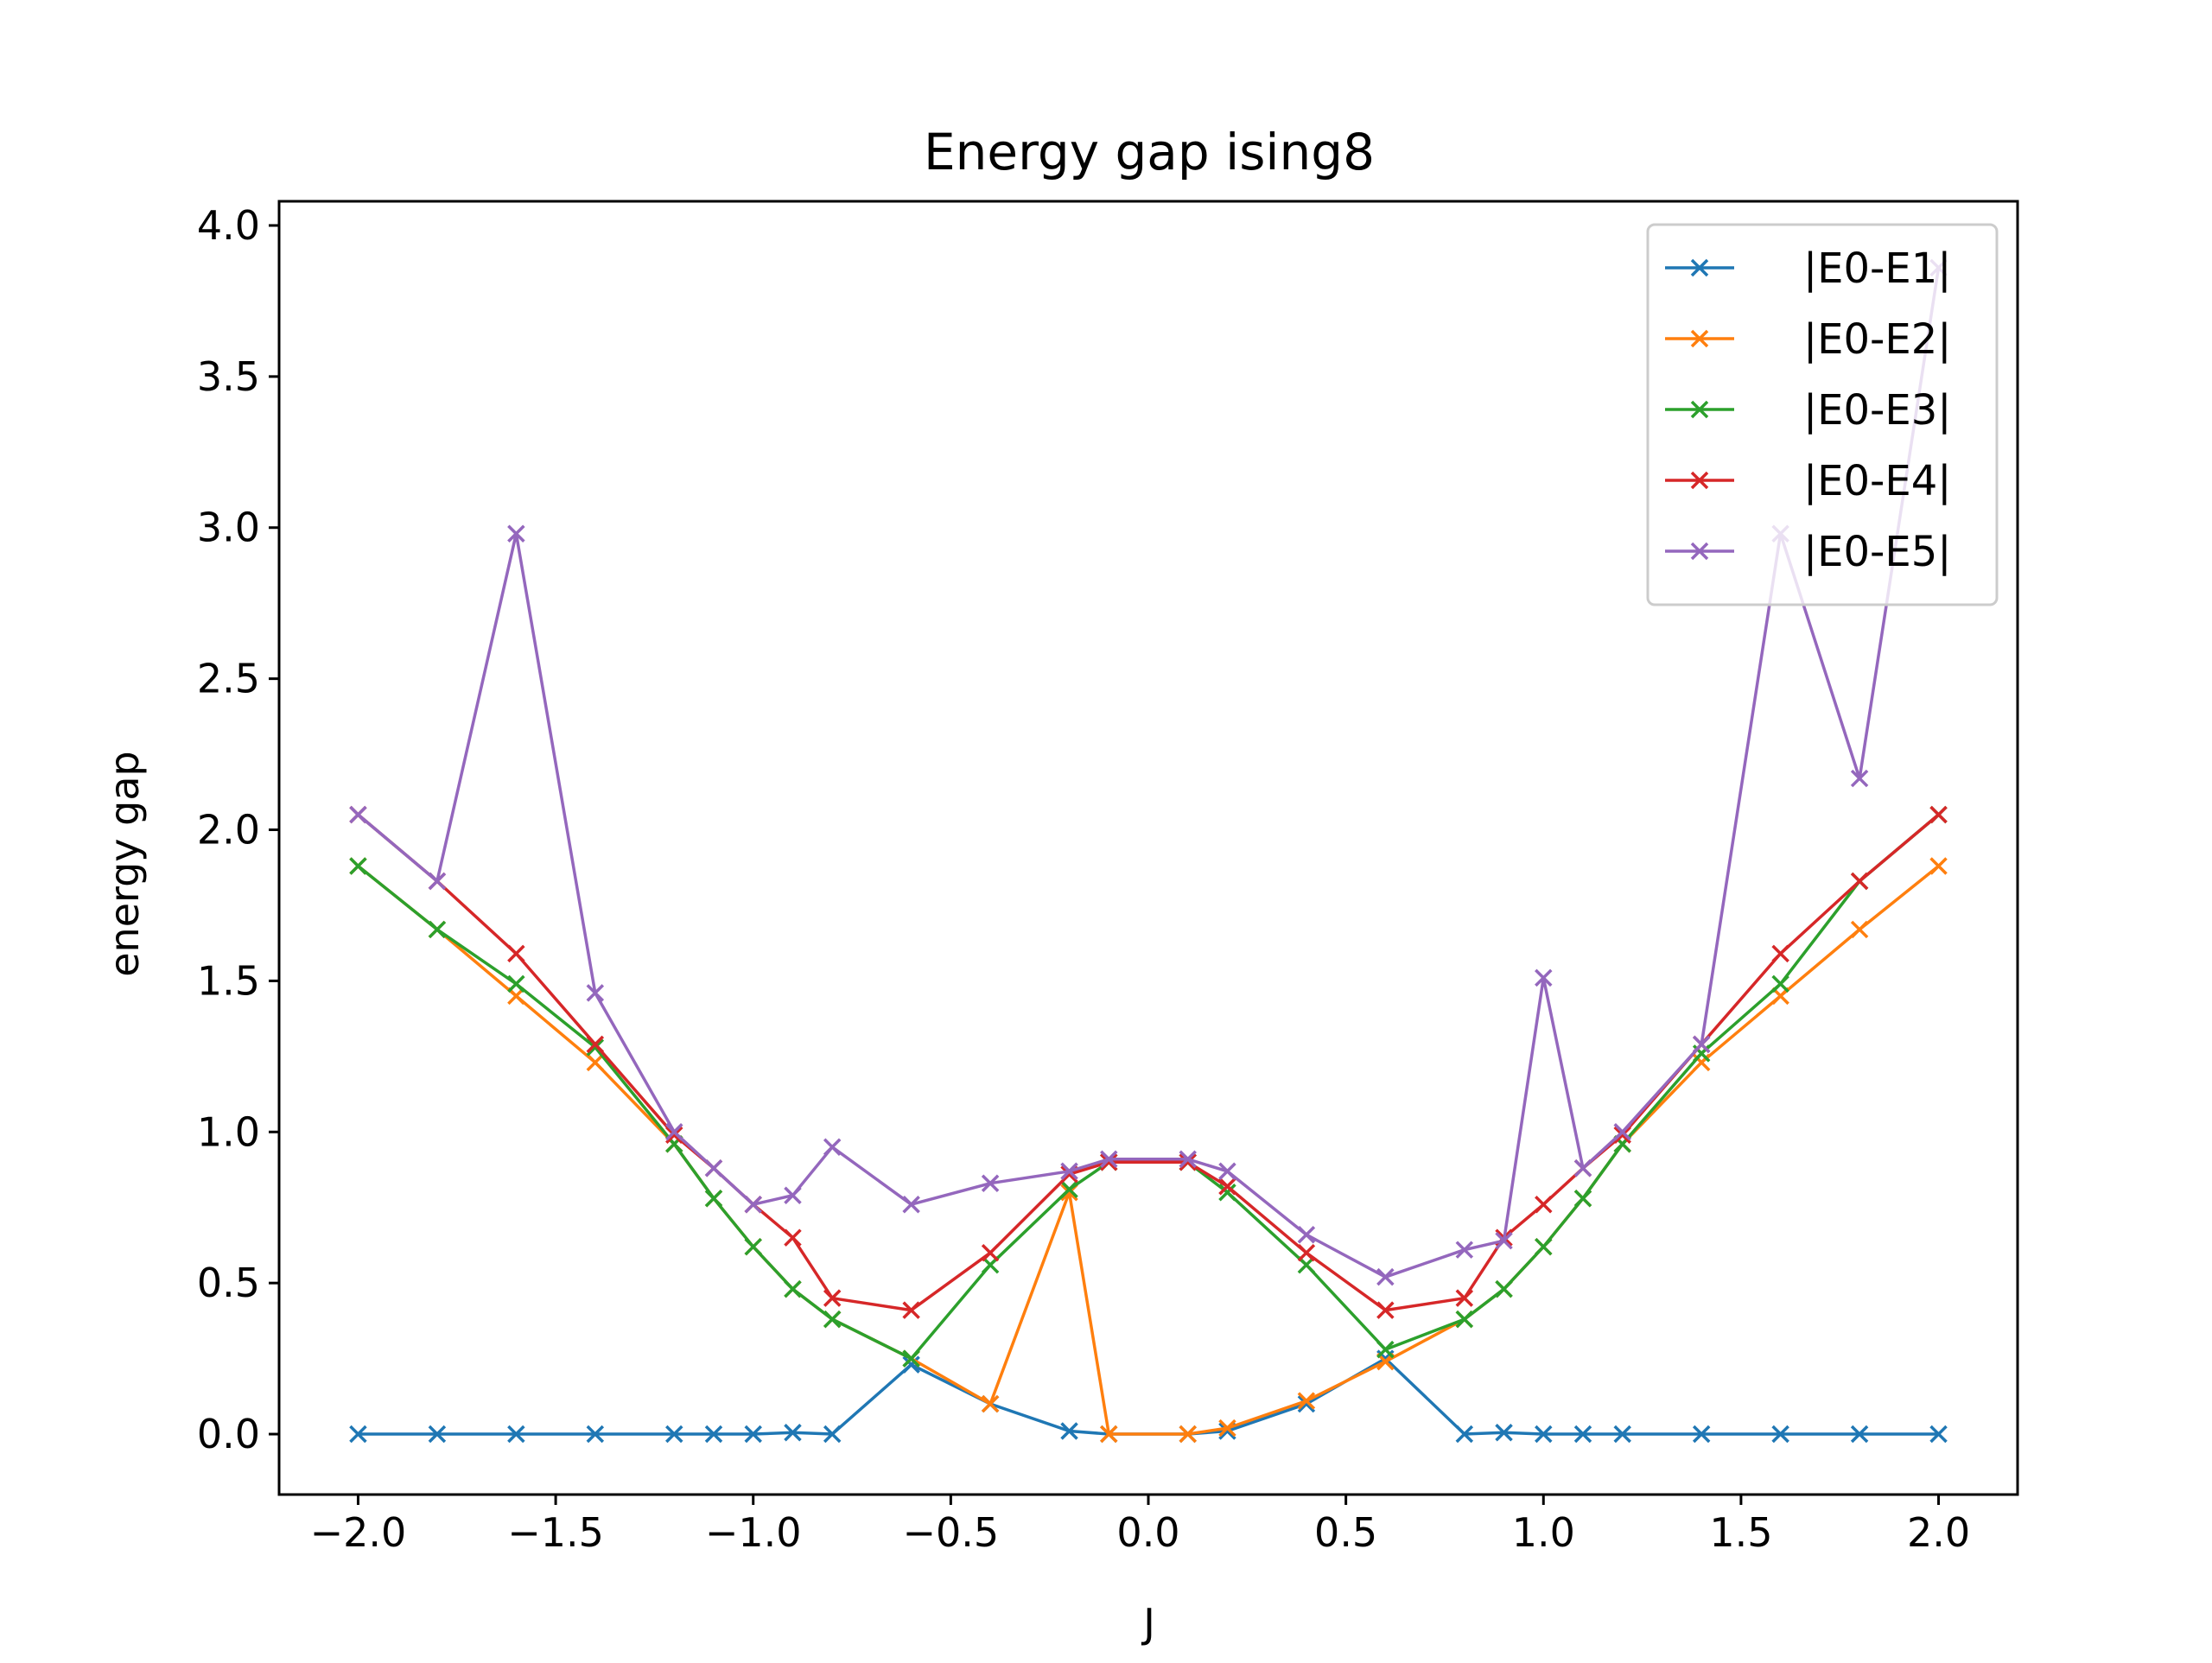 The height and width of the screenshot is (1663, 2212). Describe the element at coordinates (753, 1533) in the screenshot. I see `x-tick-label: −1.0` at that location.